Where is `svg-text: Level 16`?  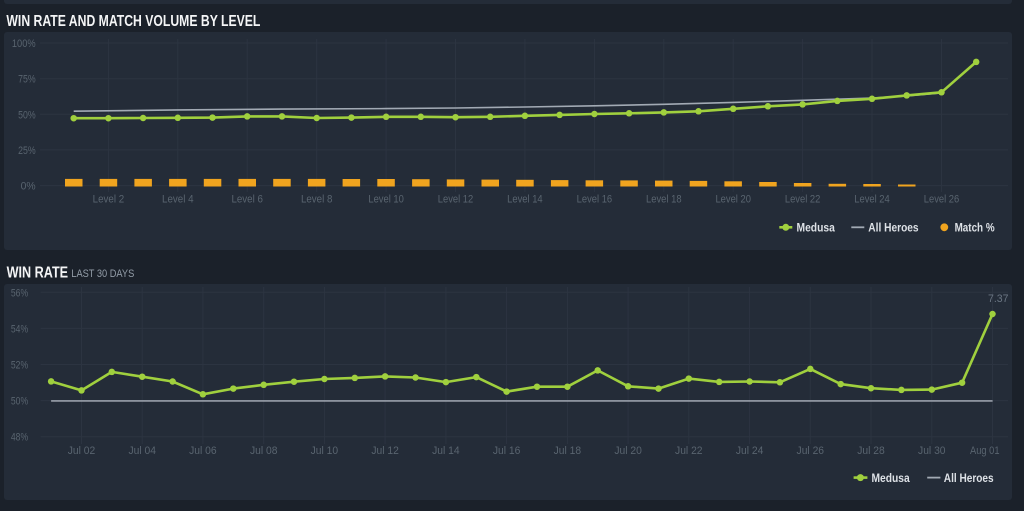 svg-text: Level 16 is located at coordinates (595, 199).